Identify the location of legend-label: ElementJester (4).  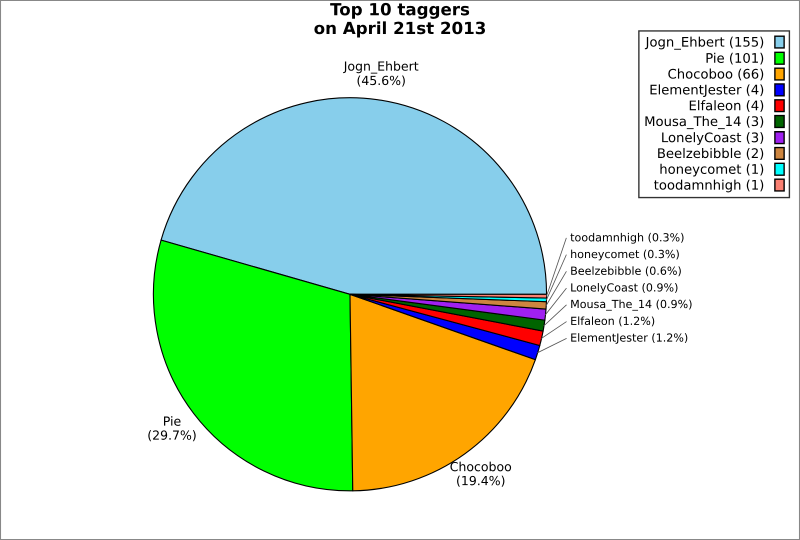
(707, 91).